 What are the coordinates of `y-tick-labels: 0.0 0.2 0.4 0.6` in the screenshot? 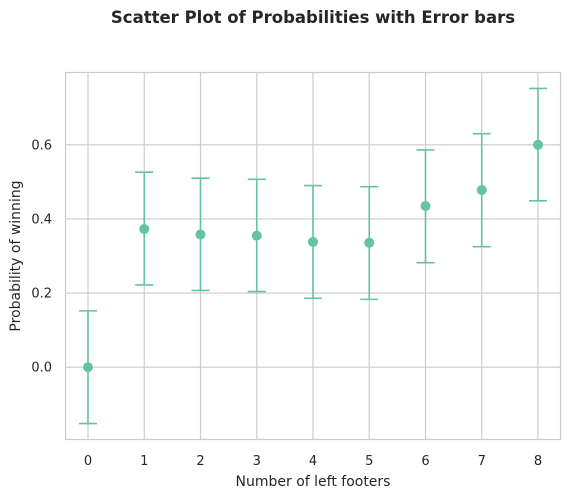 It's located at (41, 256).